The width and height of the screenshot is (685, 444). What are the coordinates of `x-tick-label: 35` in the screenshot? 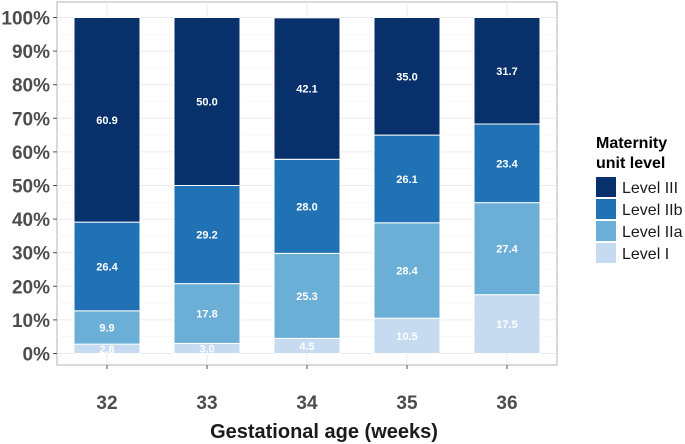 It's located at (407, 403).